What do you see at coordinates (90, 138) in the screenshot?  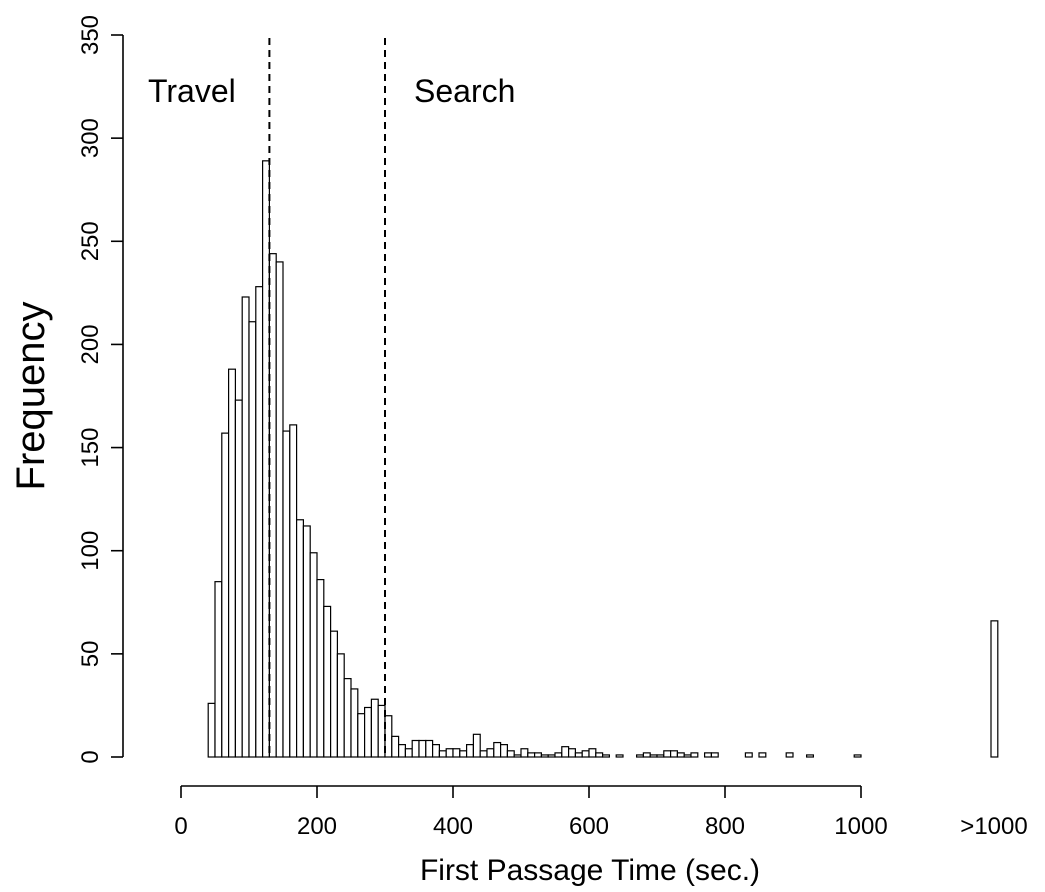 I see `y-tick-label: 300` at bounding box center [90, 138].